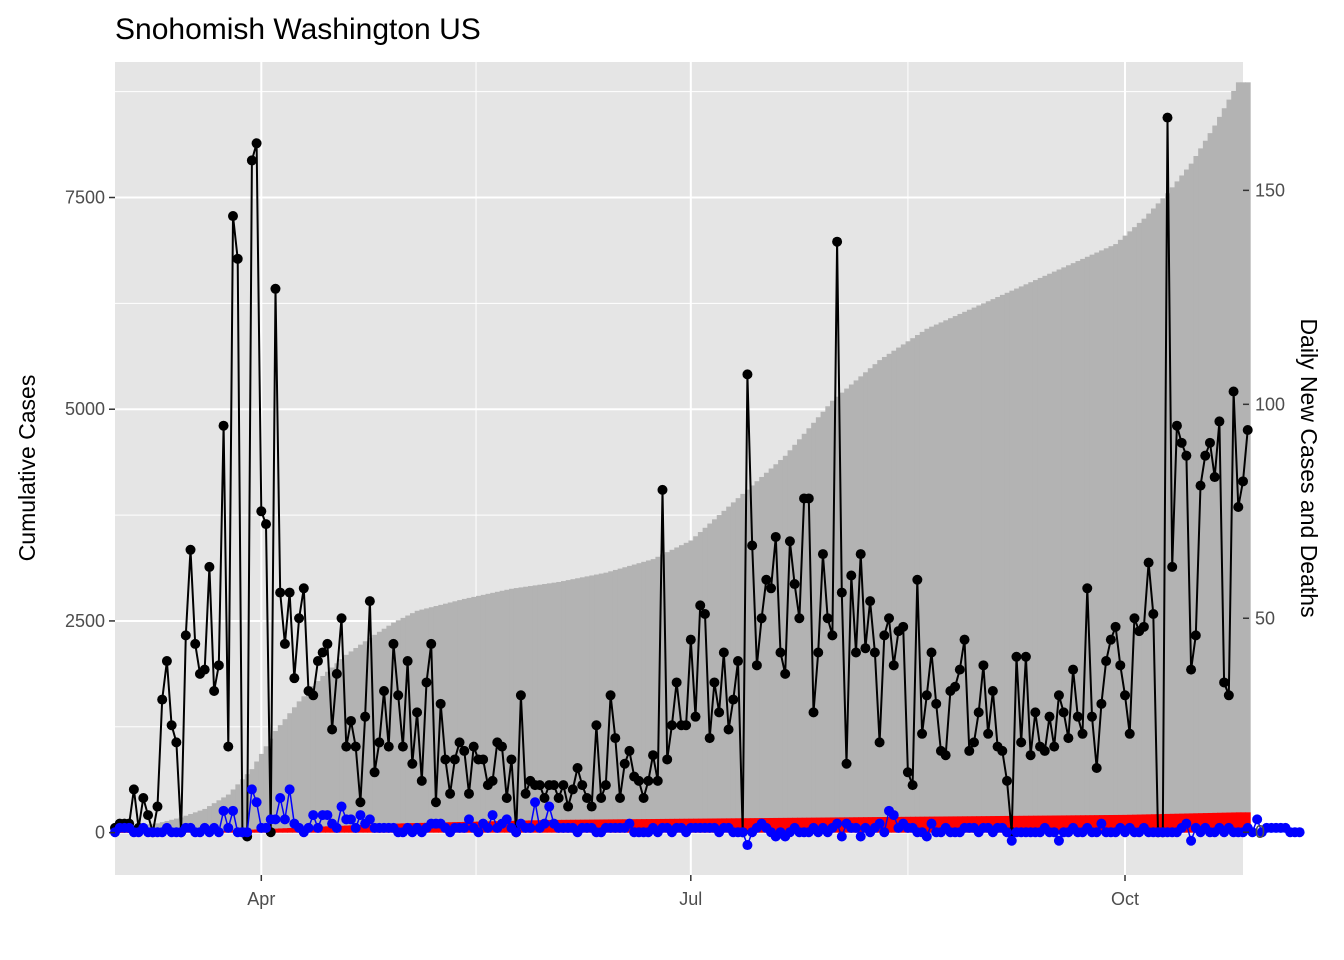 The height and width of the screenshot is (960, 1344). What do you see at coordinates (1125, 899) in the screenshot?
I see `x-tick-label: Oct` at bounding box center [1125, 899].